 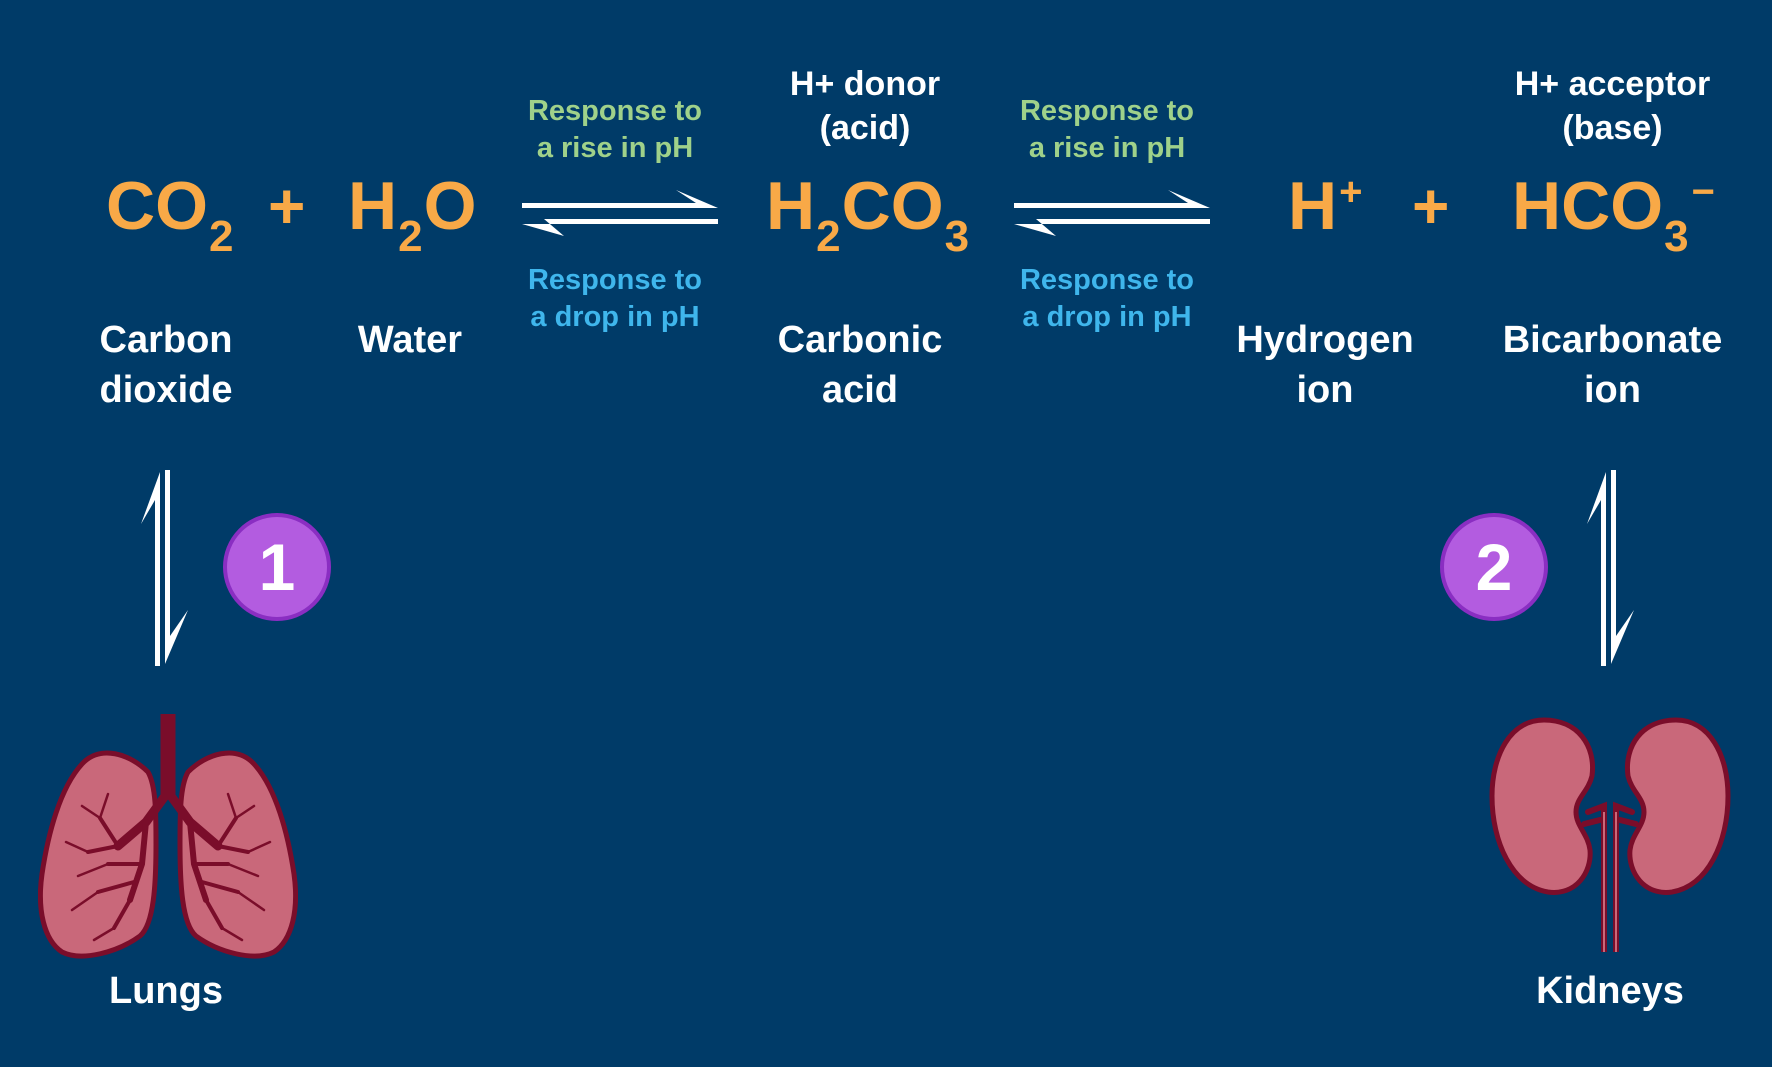 What do you see at coordinates (1612, 106) in the screenshot?
I see `hco3-role: H+ acceptor (base)` at bounding box center [1612, 106].